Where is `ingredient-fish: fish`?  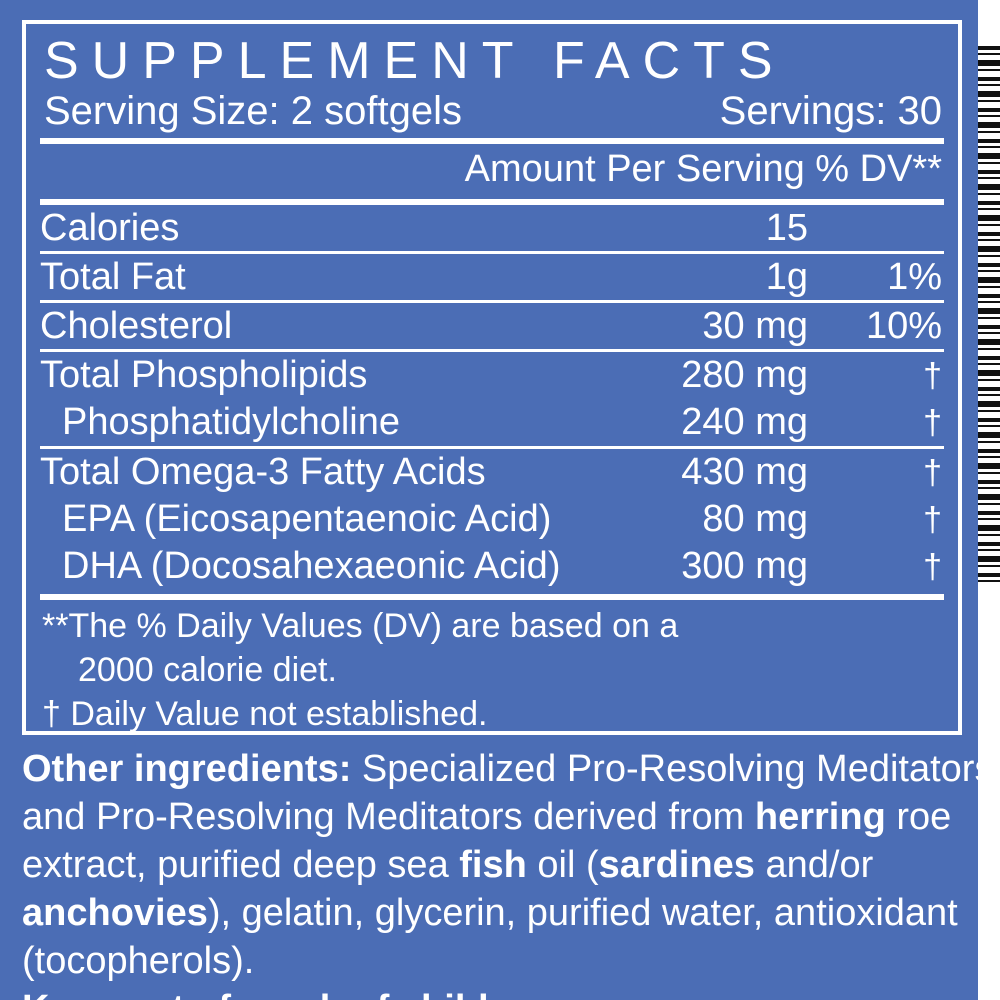 ingredient-fish: fish is located at coordinates (493, 865).